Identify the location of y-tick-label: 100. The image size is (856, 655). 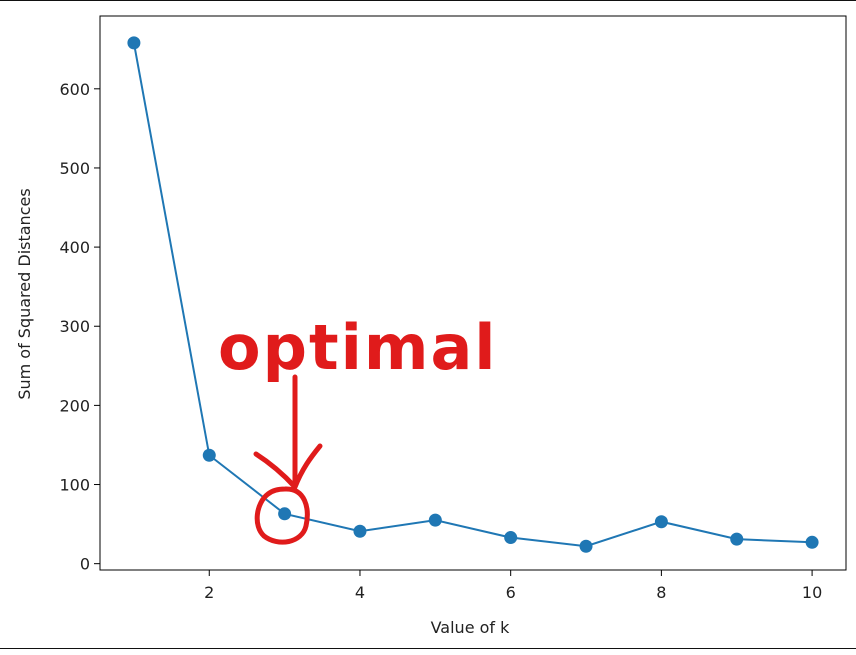
(74, 485).